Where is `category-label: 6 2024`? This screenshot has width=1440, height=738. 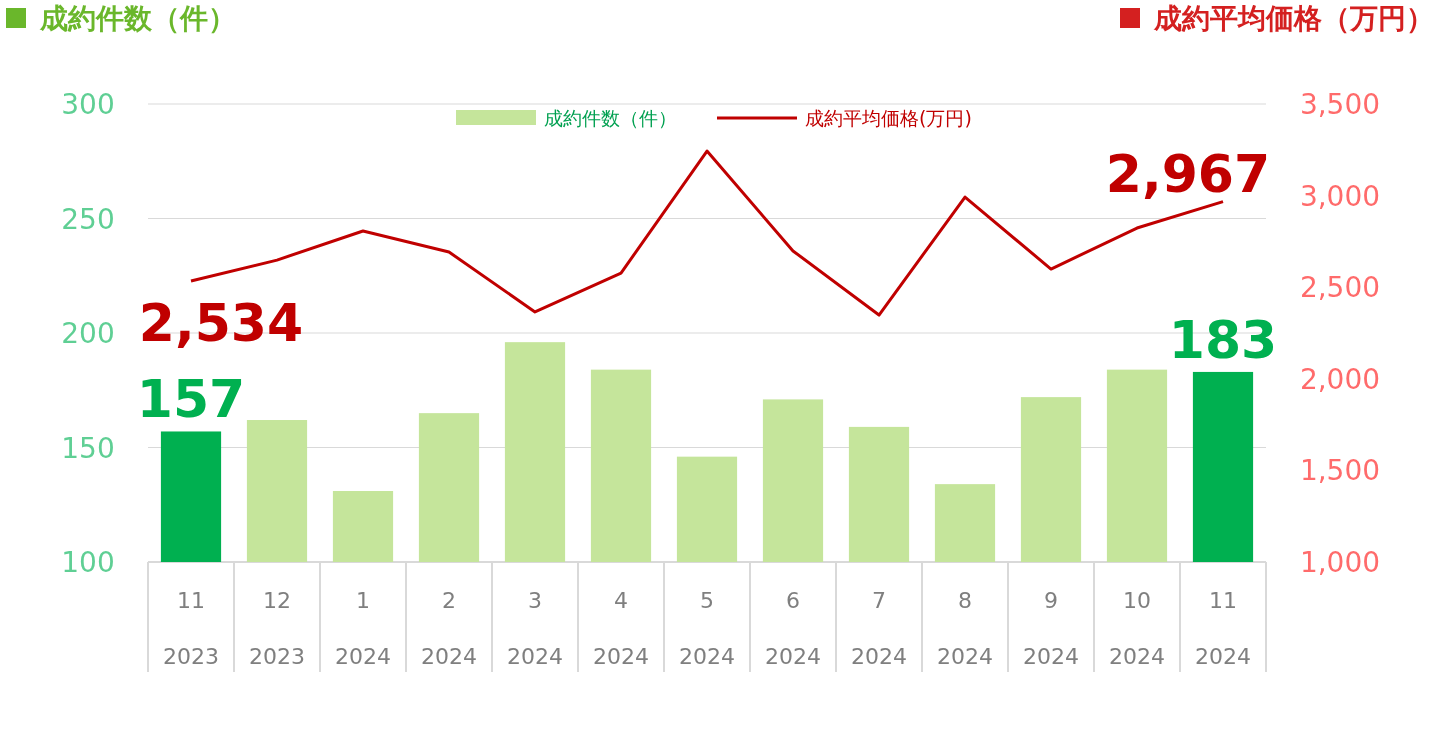 category-label: 6 2024 is located at coordinates (793, 628).